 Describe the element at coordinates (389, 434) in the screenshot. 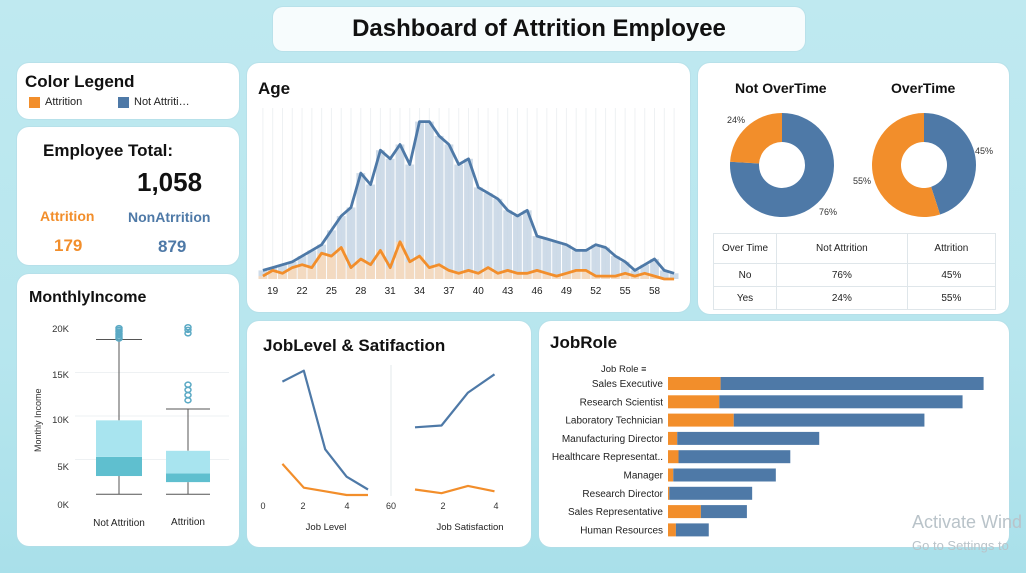

I see `joblevel-chart: 0 2 4 60 2 4 Job Level Job Satisfaction` at that location.